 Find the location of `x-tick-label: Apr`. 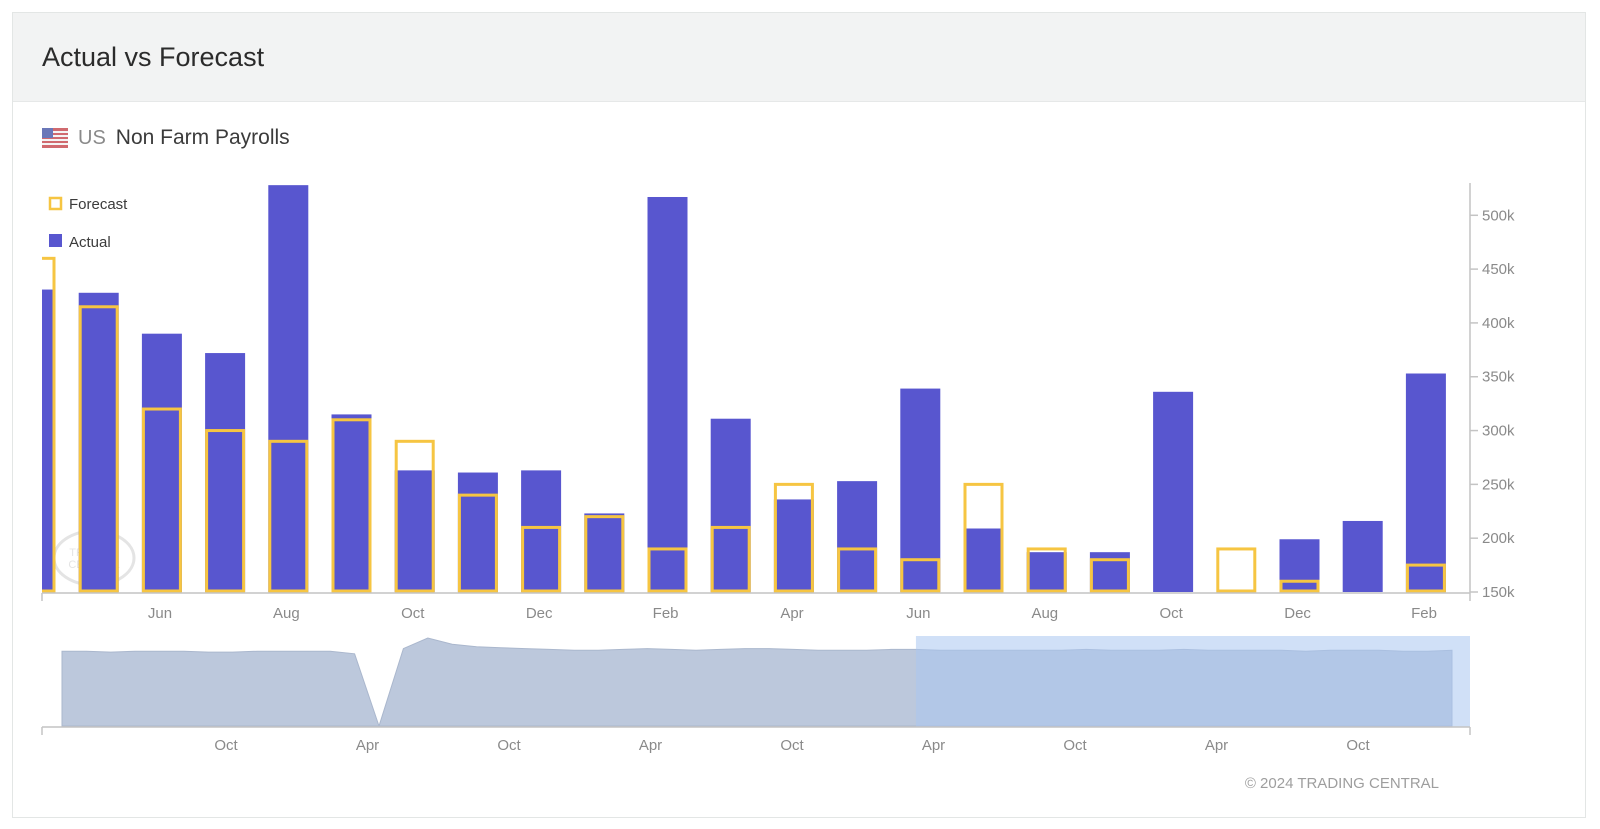

x-tick-label: Apr is located at coordinates (791, 613).